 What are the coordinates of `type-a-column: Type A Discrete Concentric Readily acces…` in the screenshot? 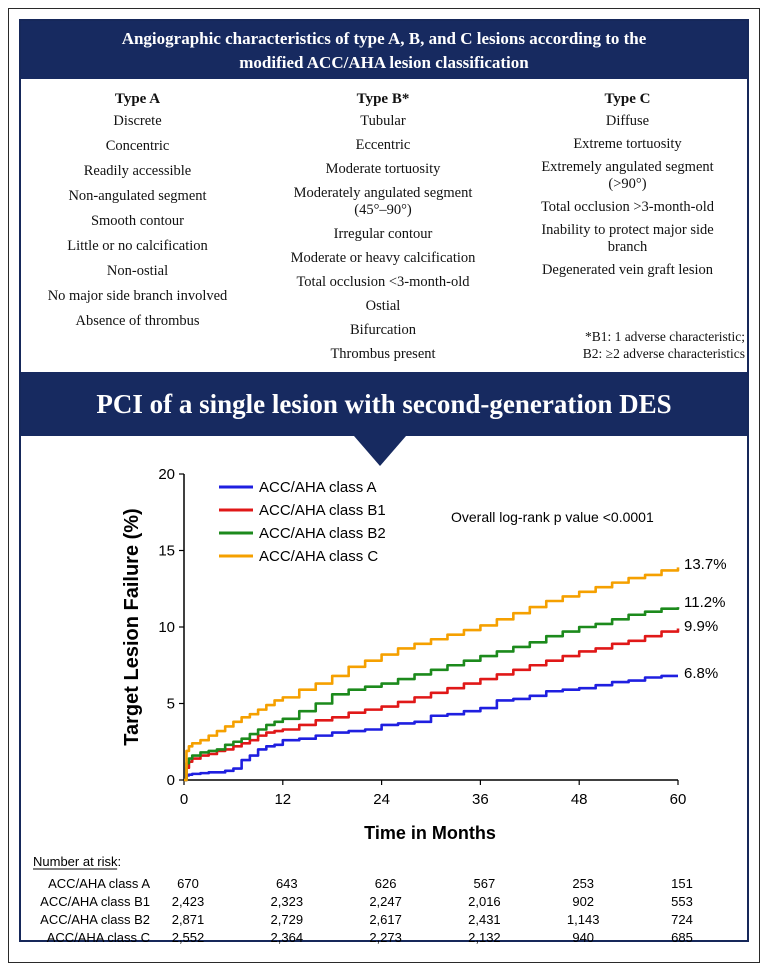 It's located at (137, 213).